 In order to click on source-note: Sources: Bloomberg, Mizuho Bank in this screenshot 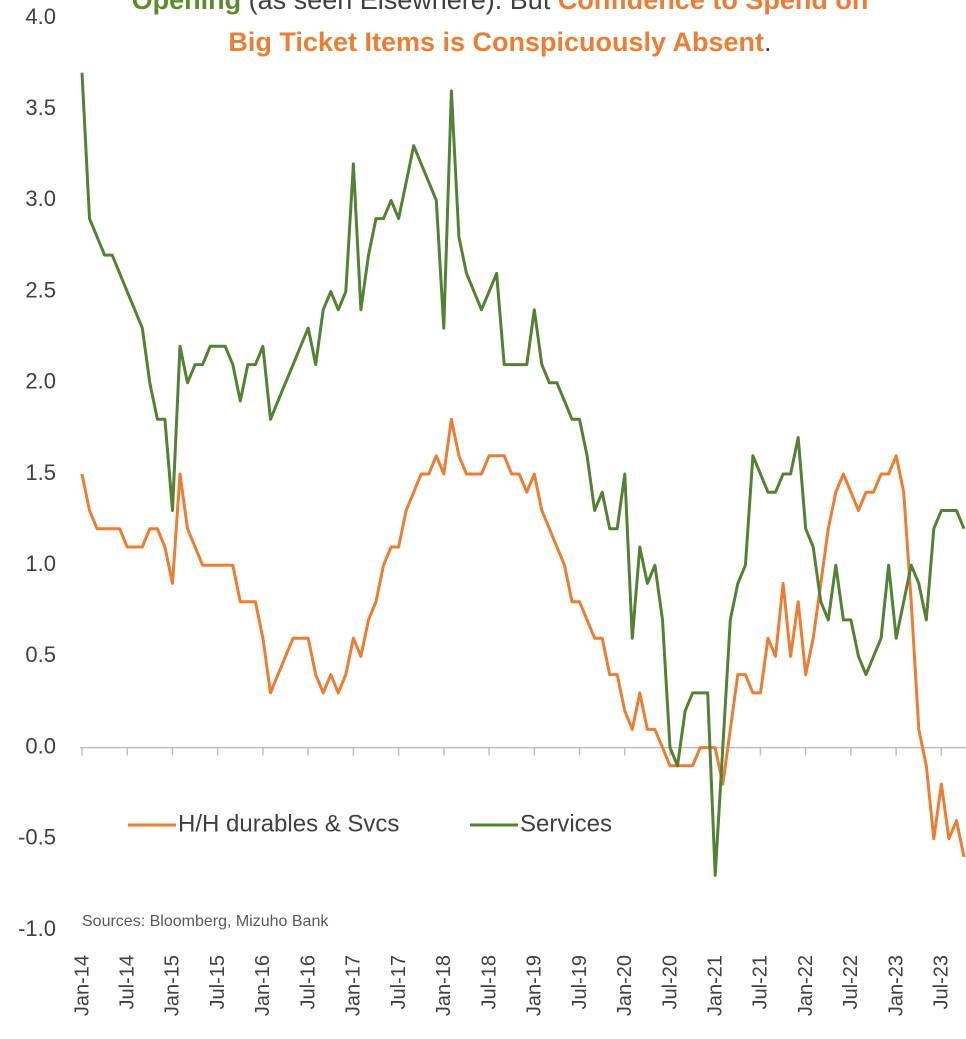, I will do `click(205, 921)`.